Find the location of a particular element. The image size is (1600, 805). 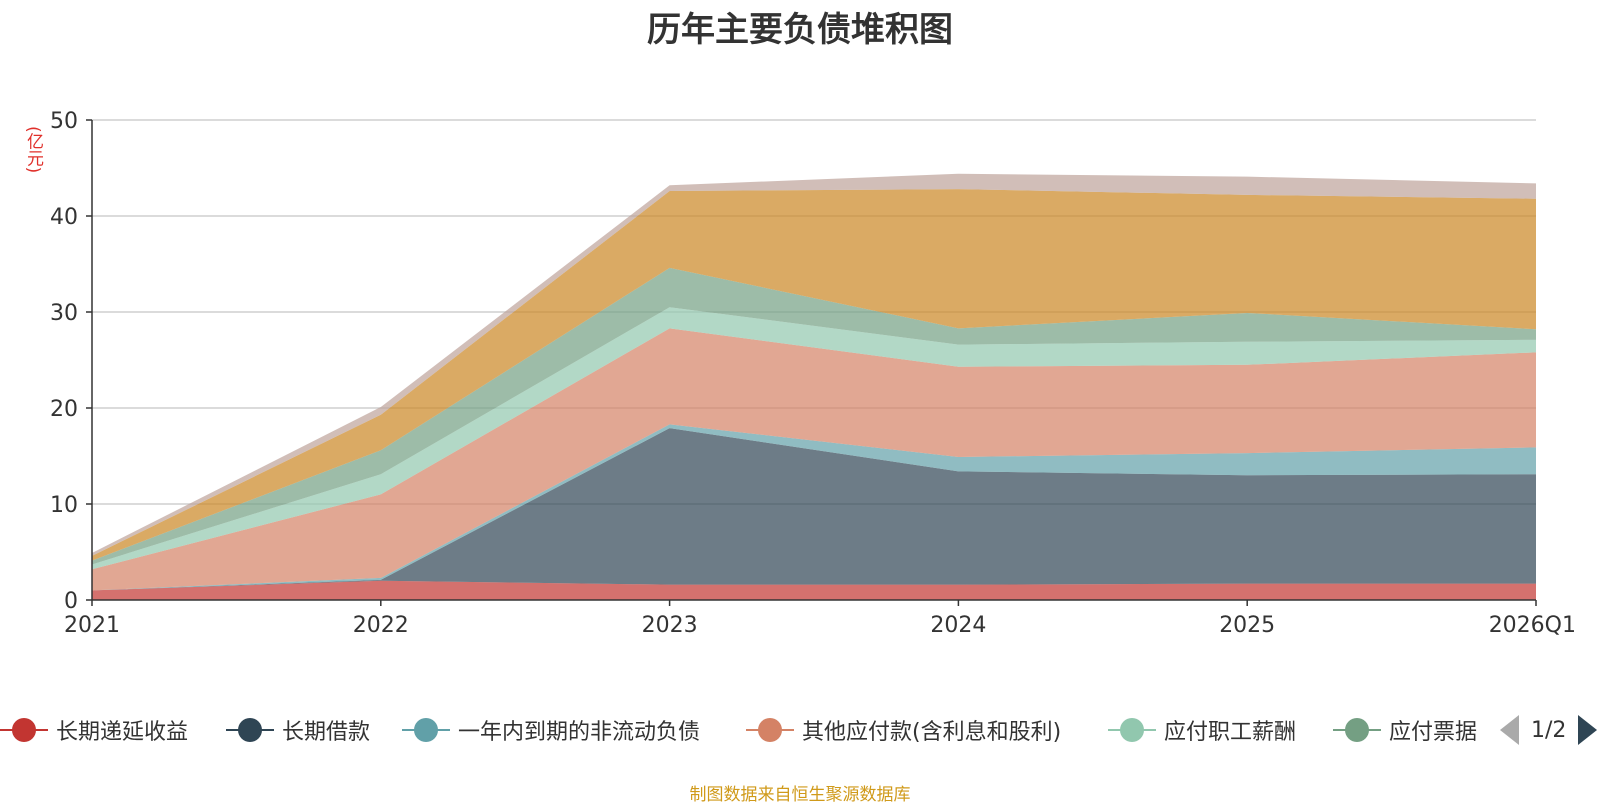

legend-item: 长期借款 is located at coordinates (298, 730).